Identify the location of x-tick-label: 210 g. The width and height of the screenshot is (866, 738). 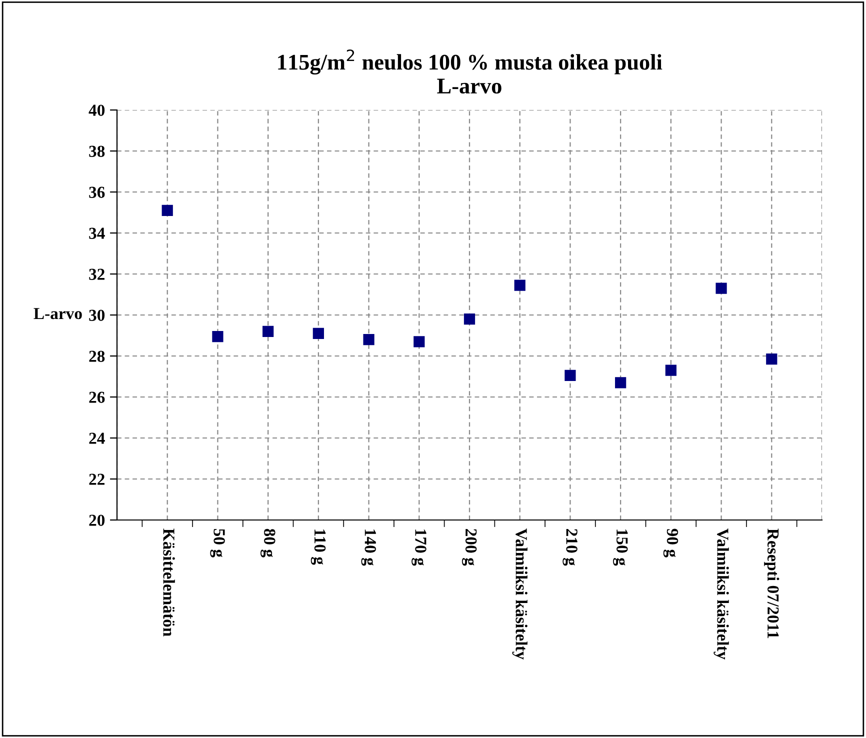
(570, 547).